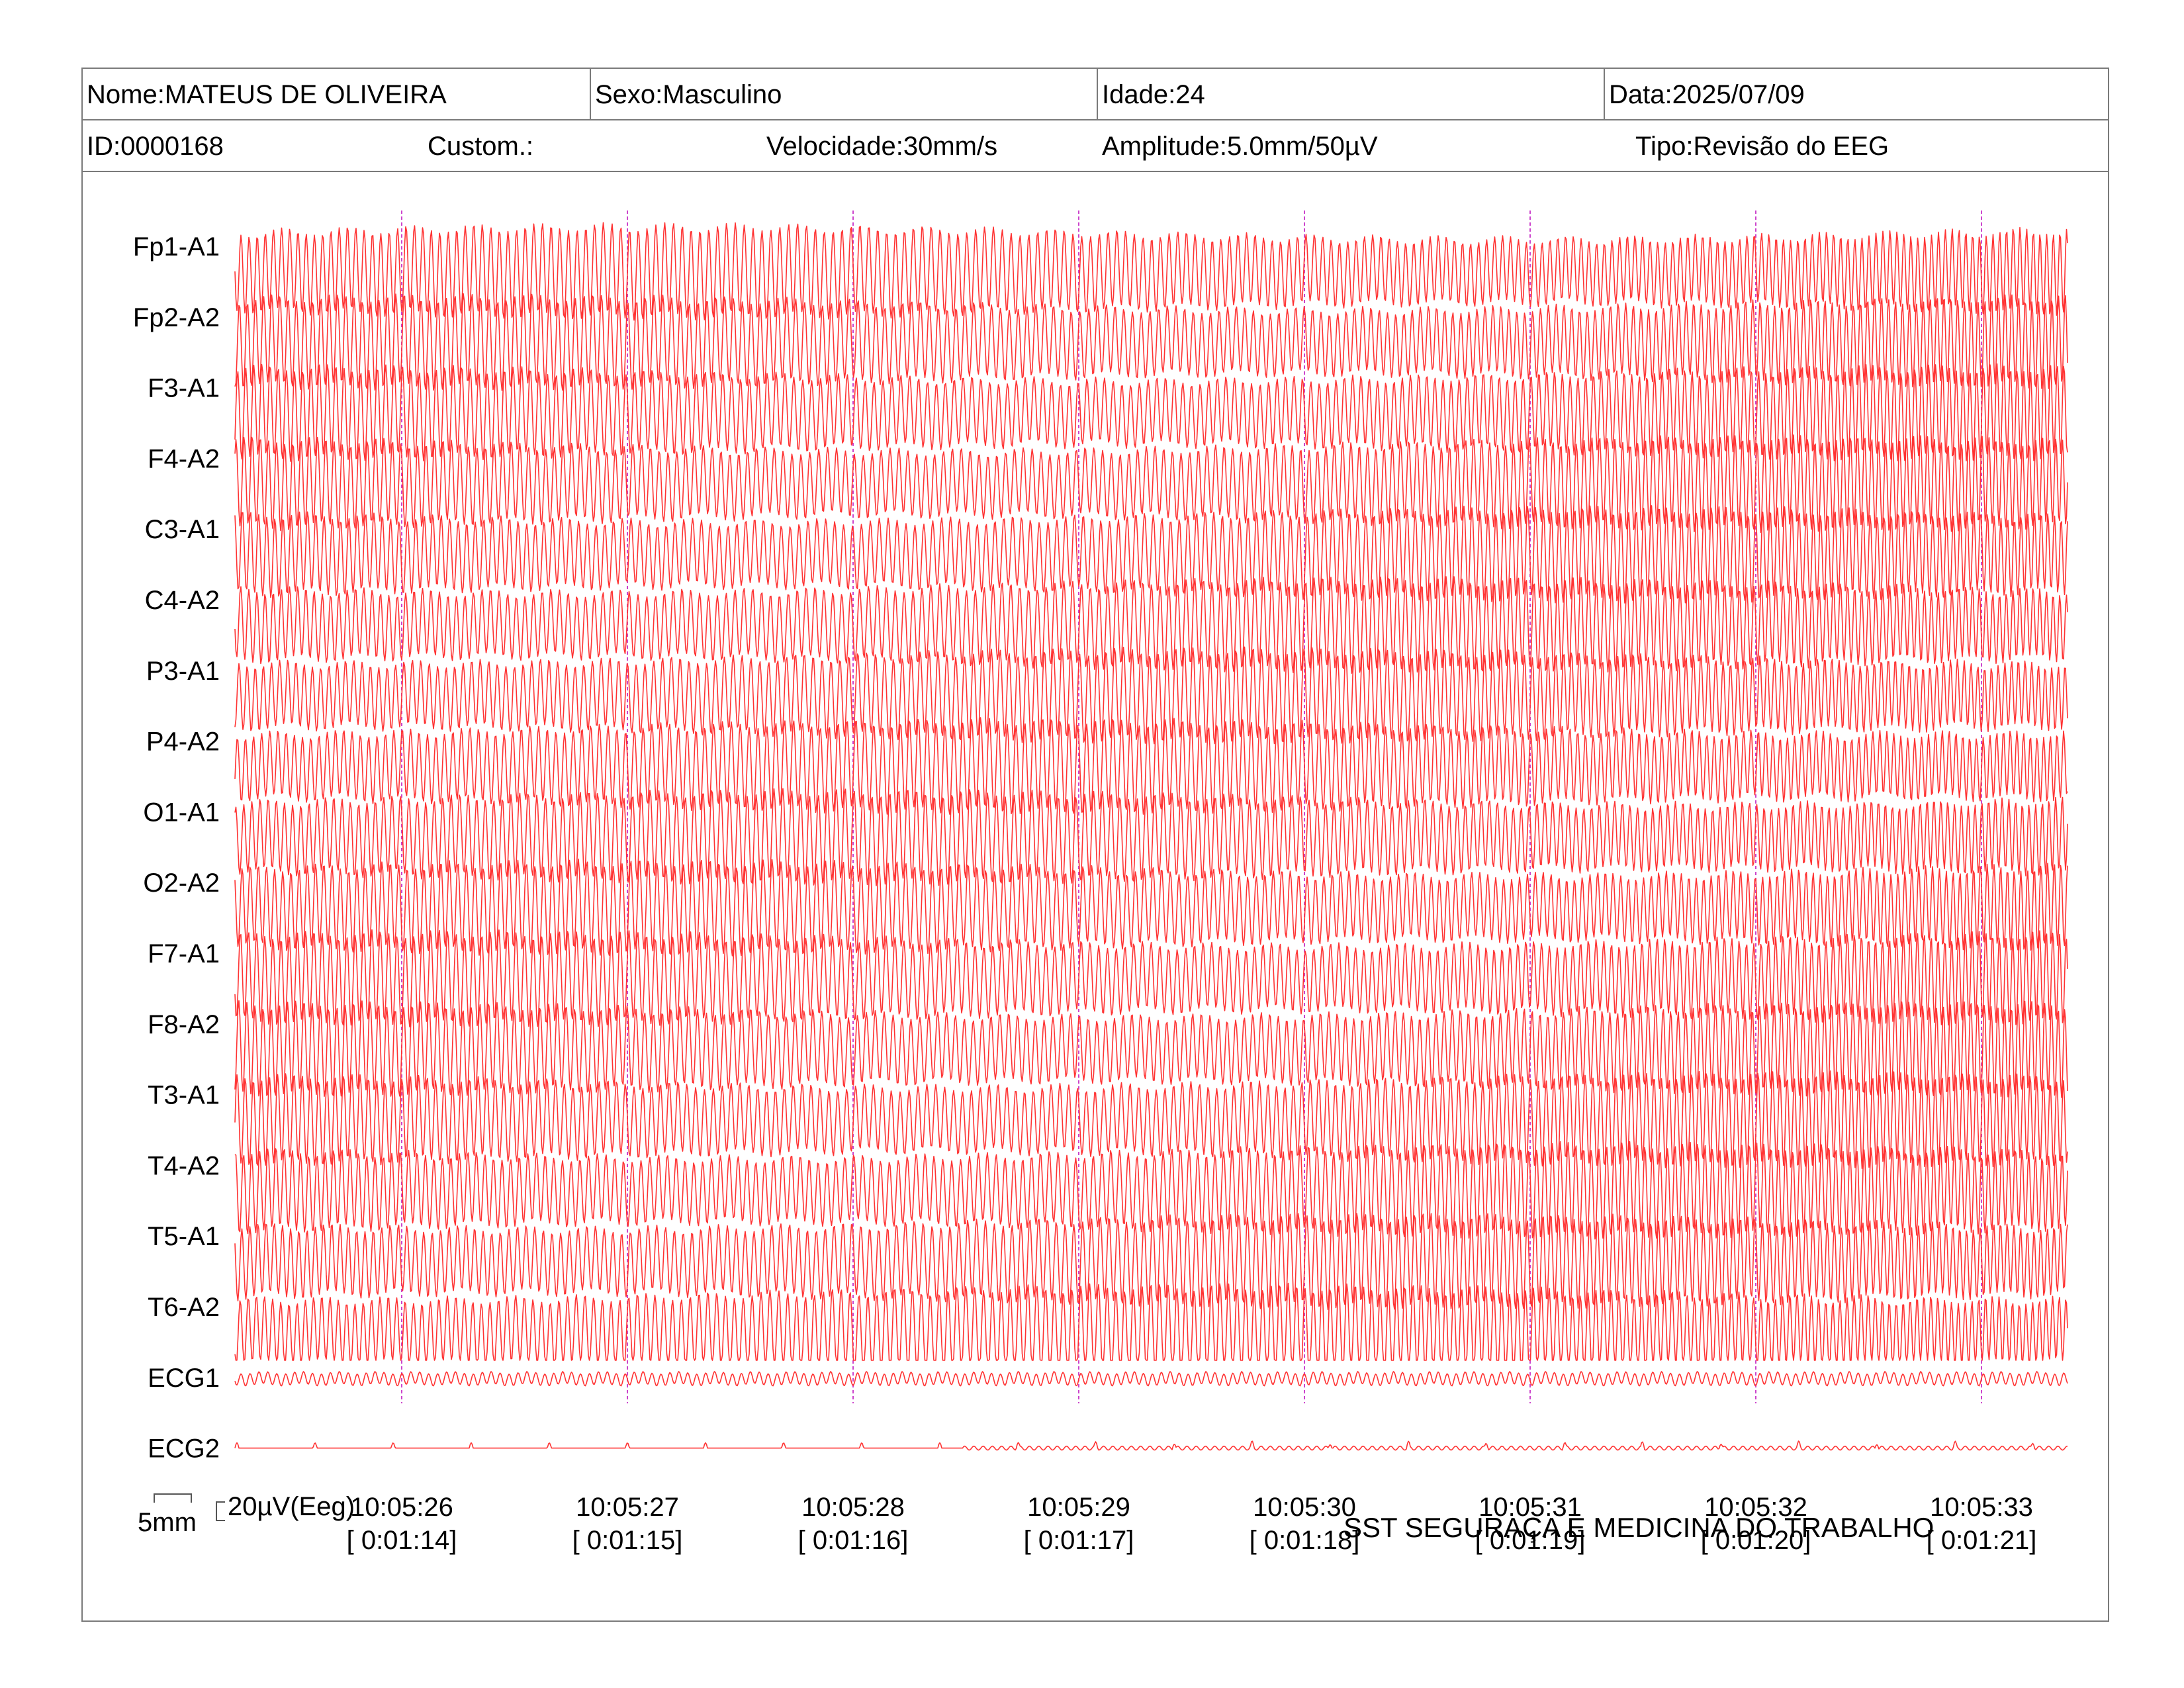 The width and height of the screenshot is (2184, 1688). I want to click on time-marker-elapsed: [ 0:01:18], so click(1305, 1540).